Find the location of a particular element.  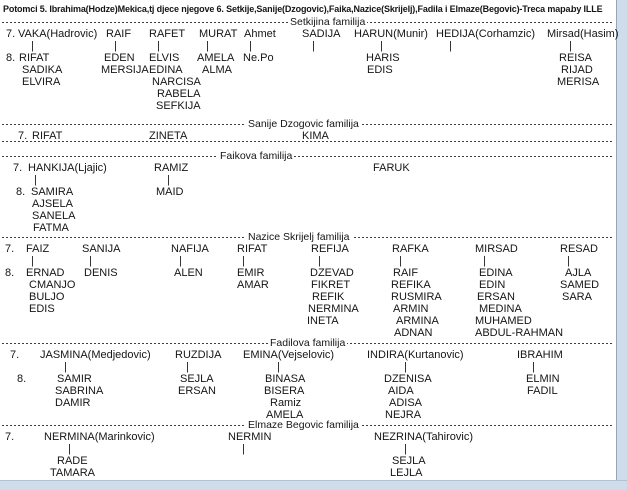

parent-name: RAFET is located at coordinates (167, 34).